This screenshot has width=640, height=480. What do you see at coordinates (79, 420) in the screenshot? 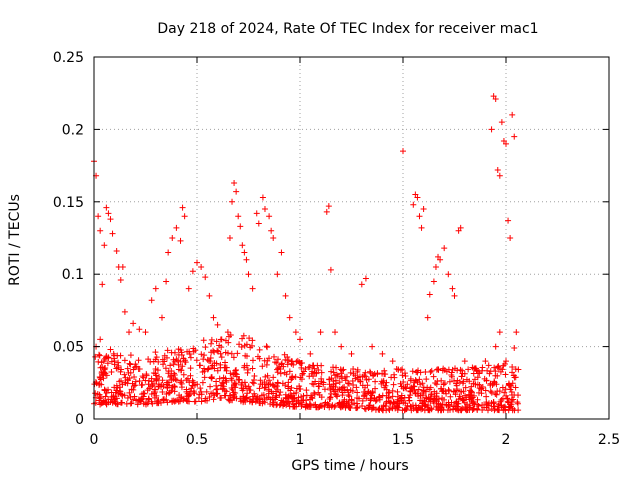
I see `y-tick-label: 0` at bounding box center [79, 420].